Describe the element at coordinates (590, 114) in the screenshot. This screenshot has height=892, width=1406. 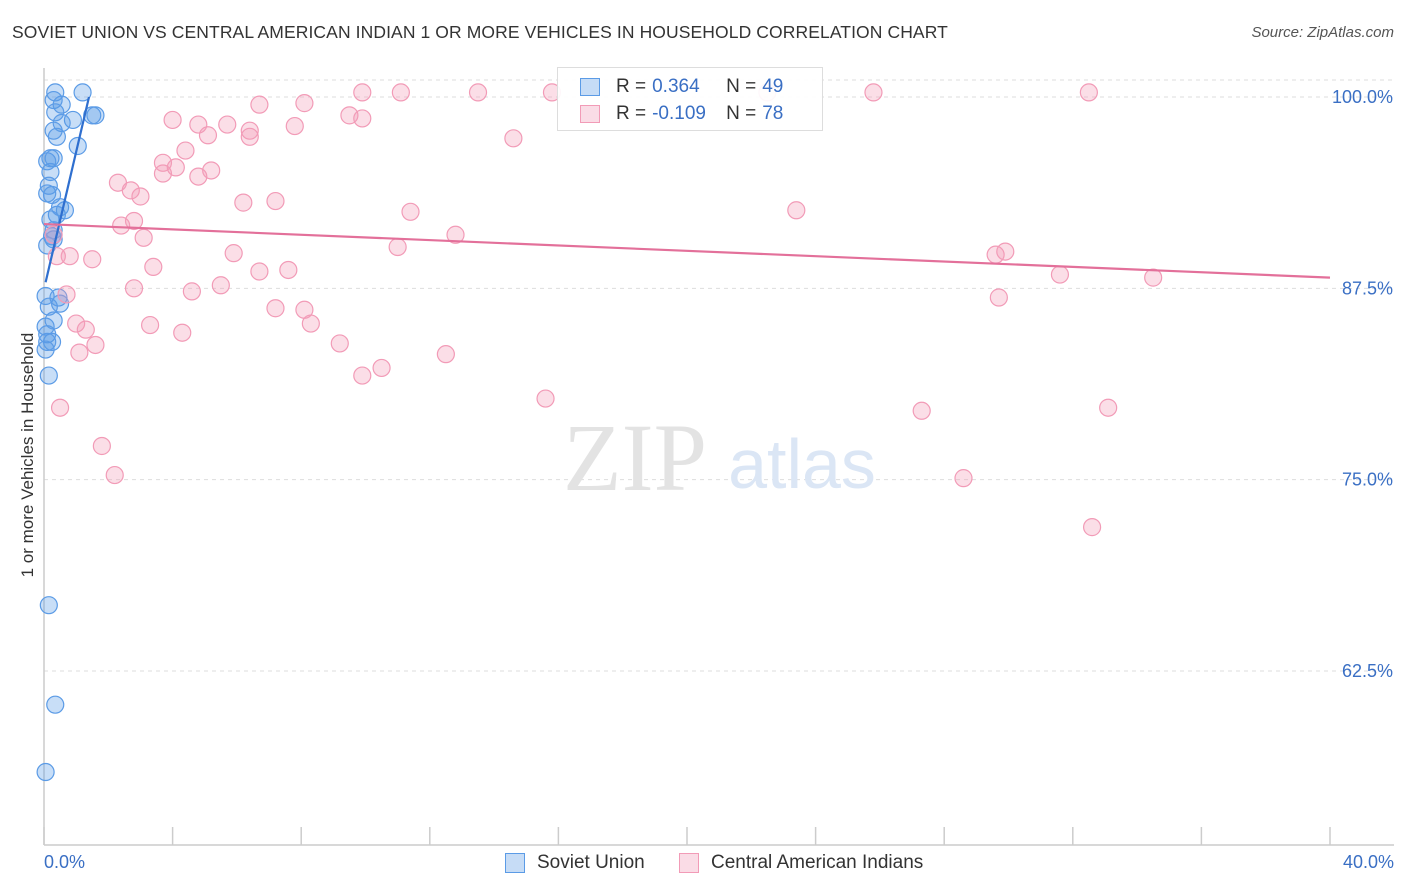
I see `central-american-indians-swatch` at that location.